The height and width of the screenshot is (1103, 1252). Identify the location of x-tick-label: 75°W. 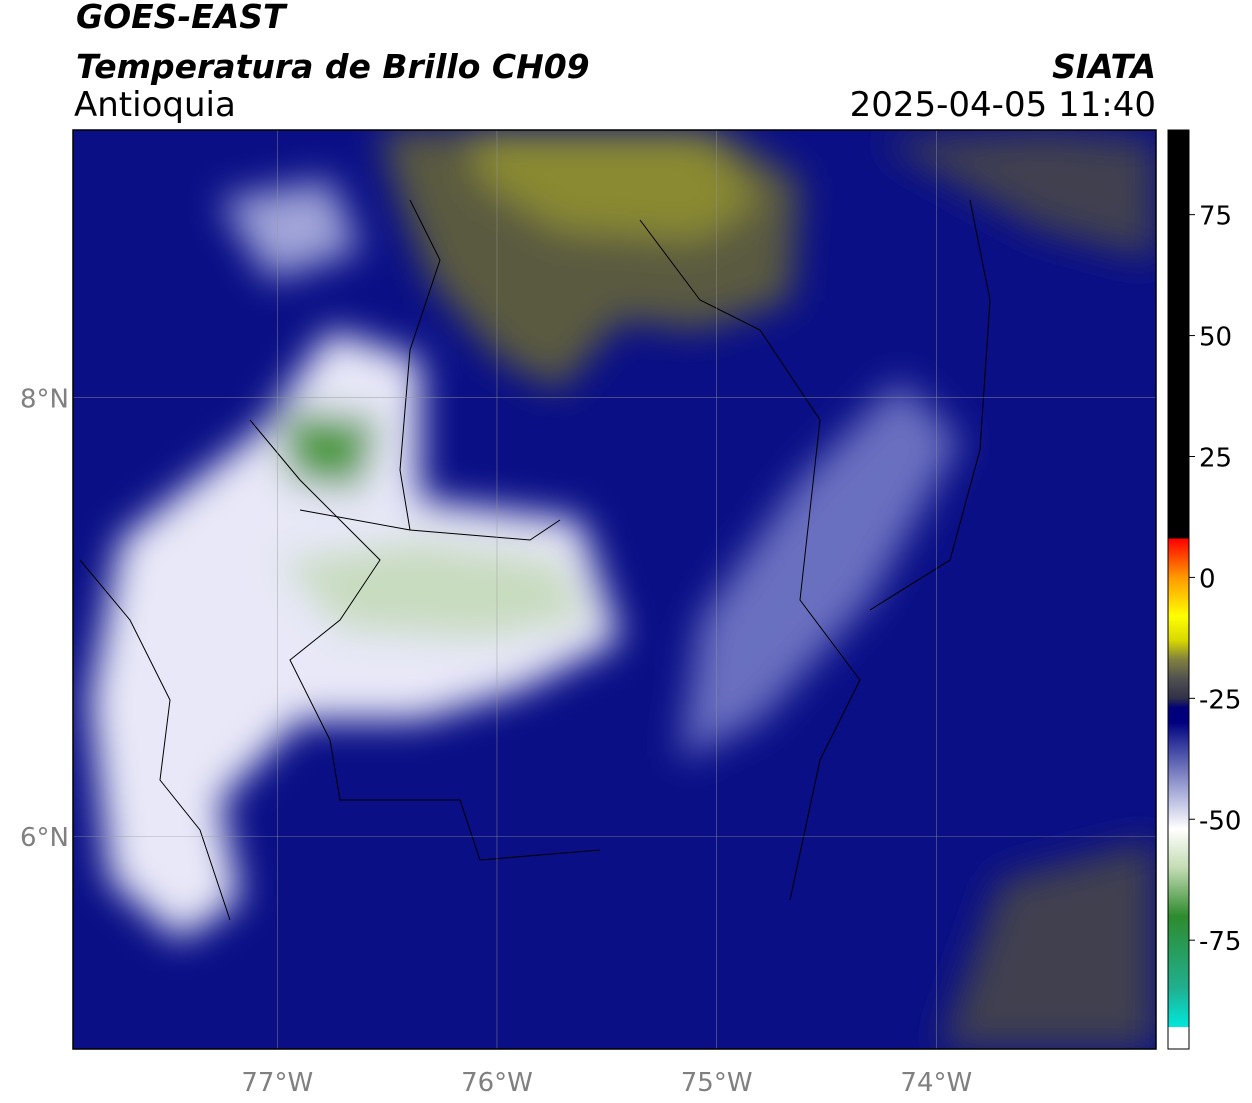
(717, 1083).